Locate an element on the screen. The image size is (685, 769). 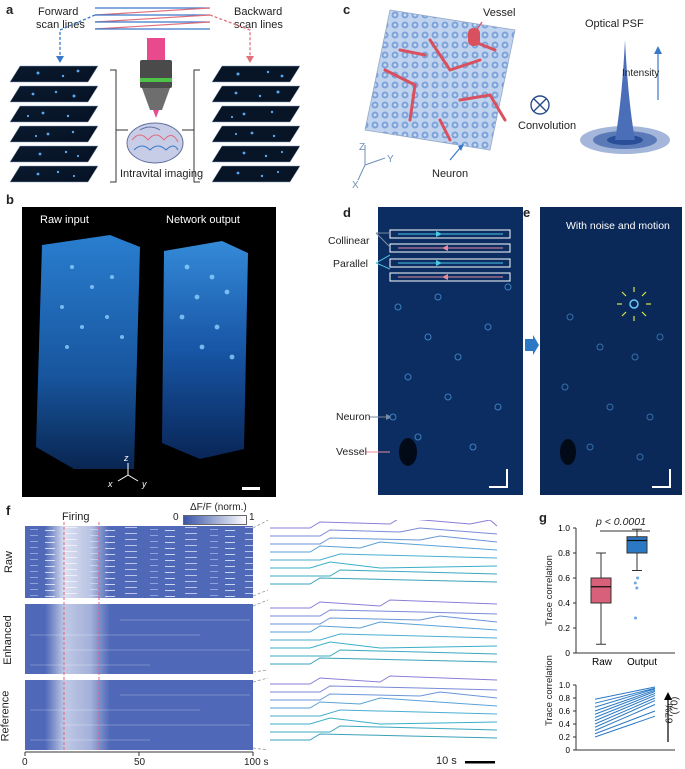
svg-text: x is located at coordinates (110, 484).